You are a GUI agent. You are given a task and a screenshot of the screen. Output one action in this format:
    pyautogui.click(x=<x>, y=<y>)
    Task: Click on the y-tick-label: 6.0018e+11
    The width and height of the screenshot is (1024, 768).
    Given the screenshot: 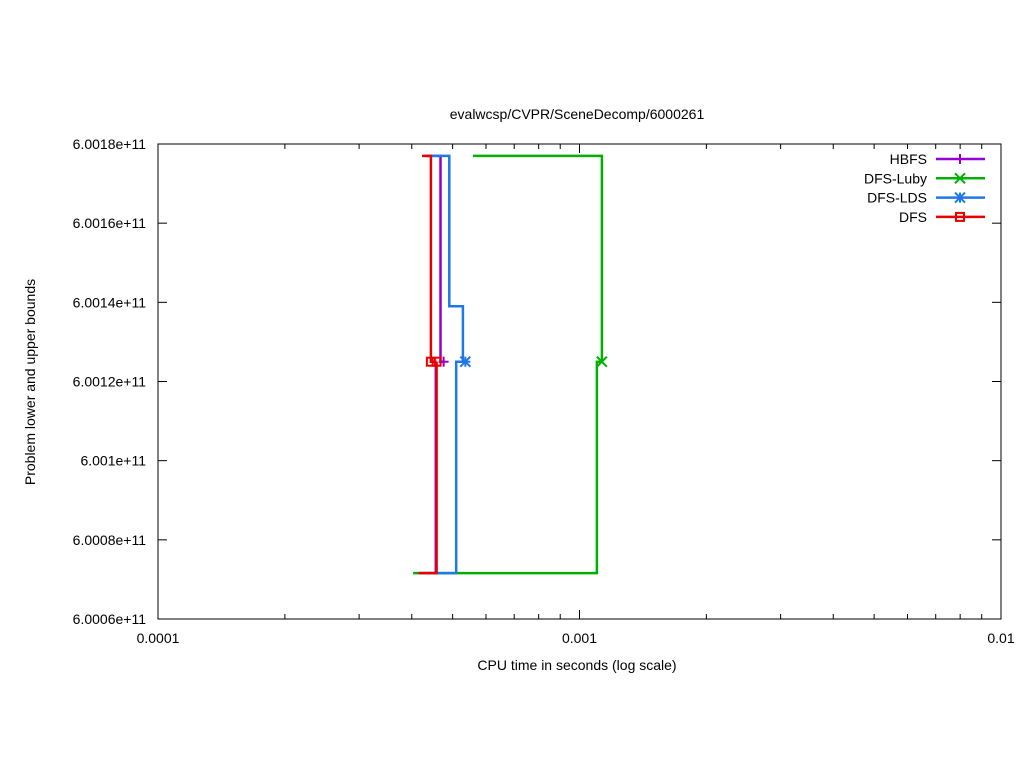 What is the action you would take?
    pyautogui.click(x=110, y=144)
    